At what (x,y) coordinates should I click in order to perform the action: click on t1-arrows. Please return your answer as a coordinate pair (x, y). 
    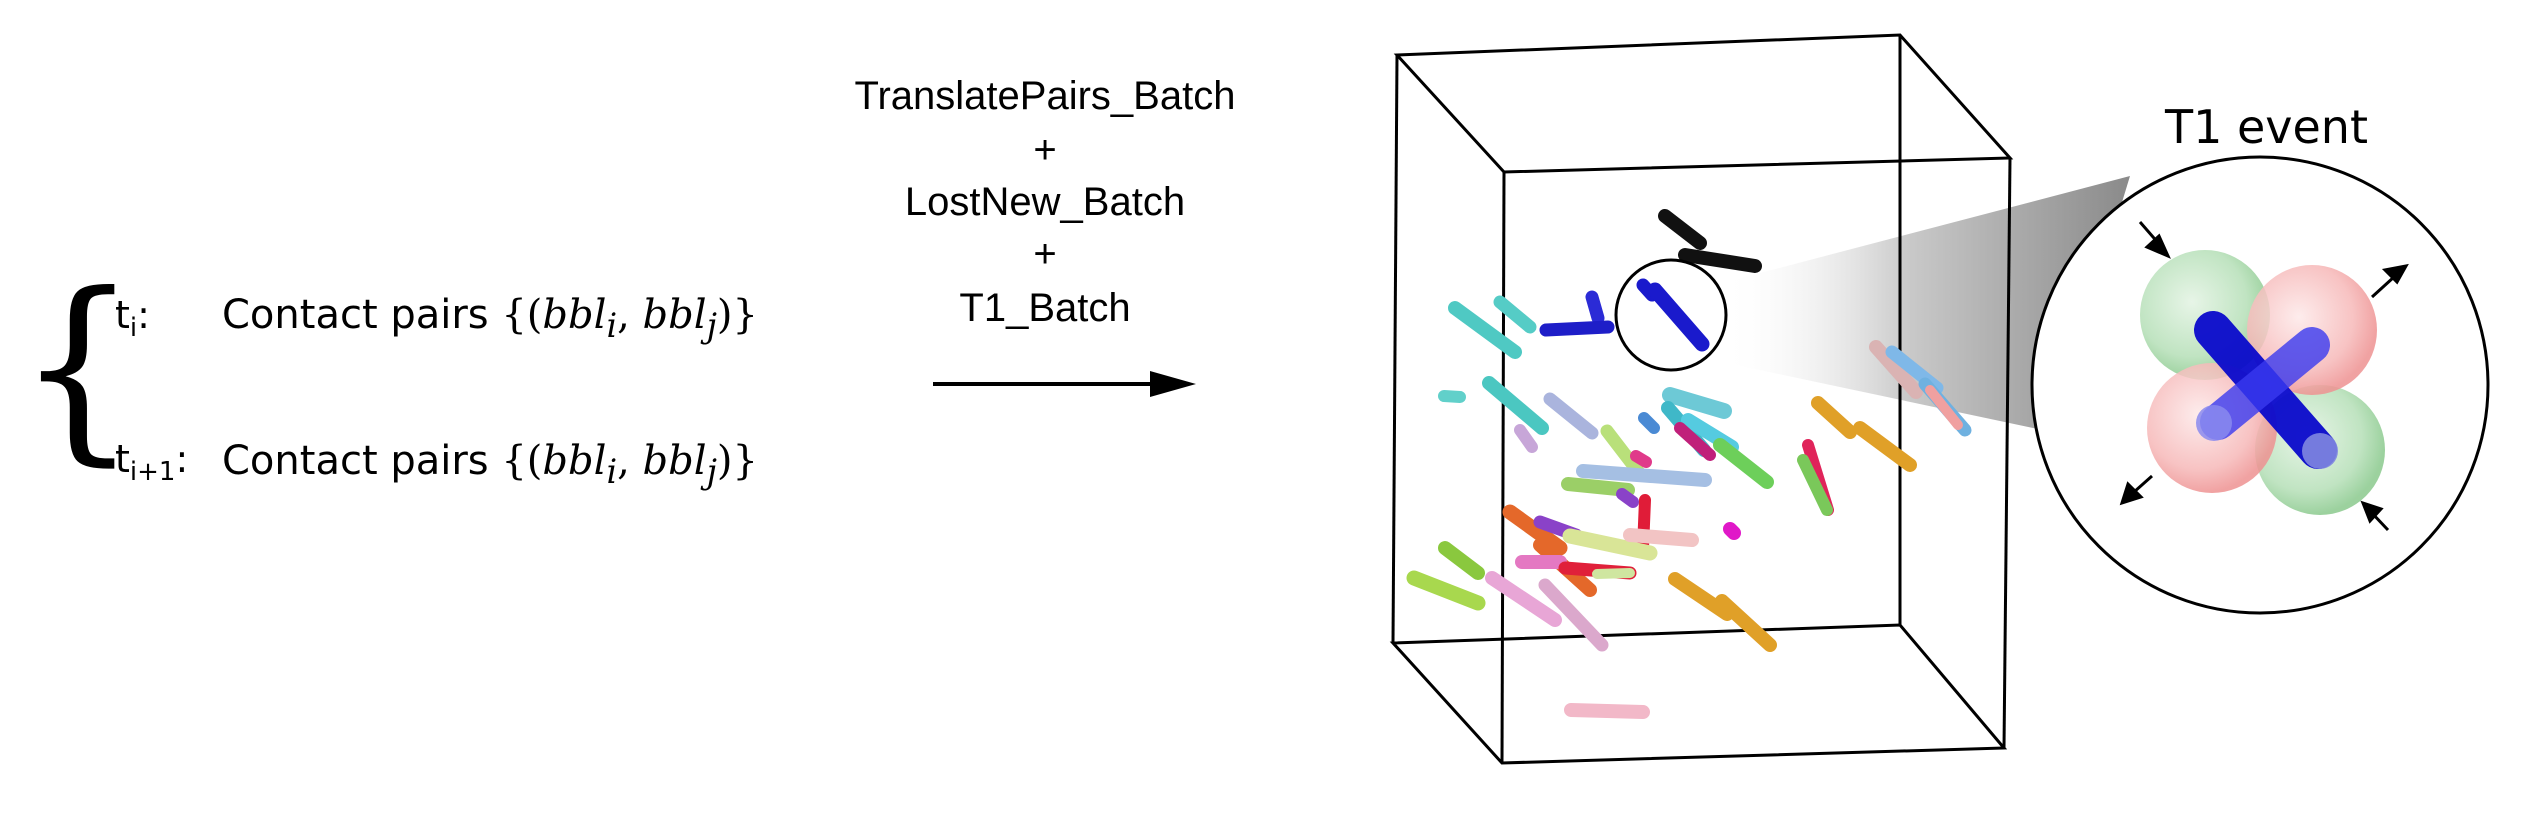
    Looking at the image, I should click on (2264, 376).